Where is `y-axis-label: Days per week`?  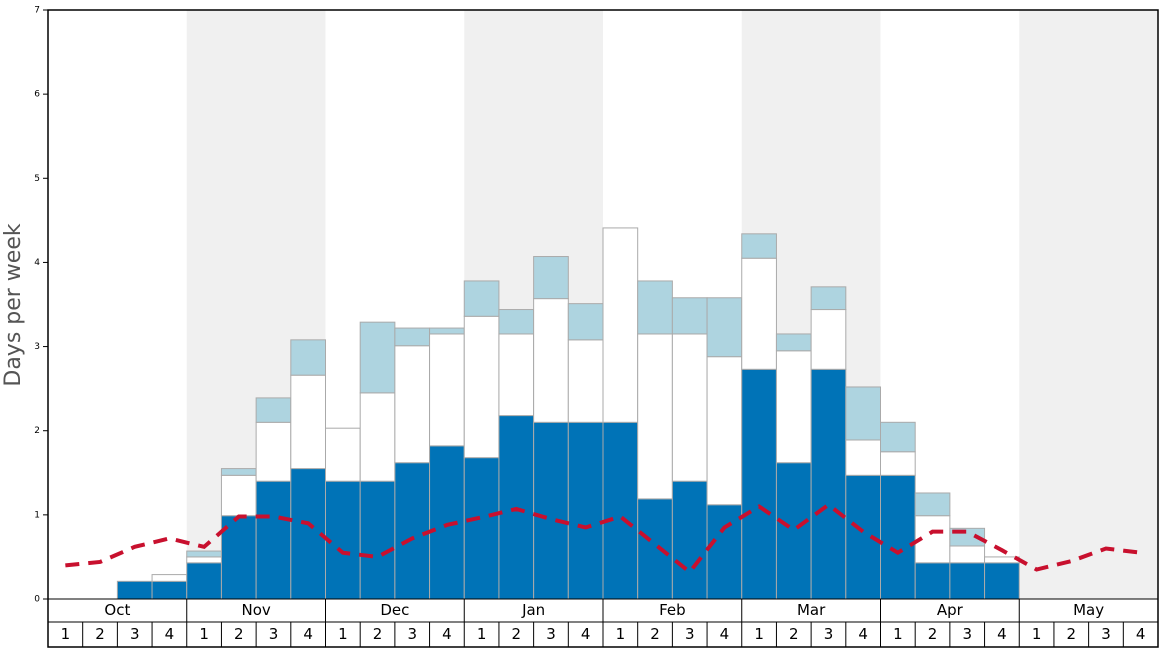 y-axis-label: Days per week is located at coordinates (13, 304).